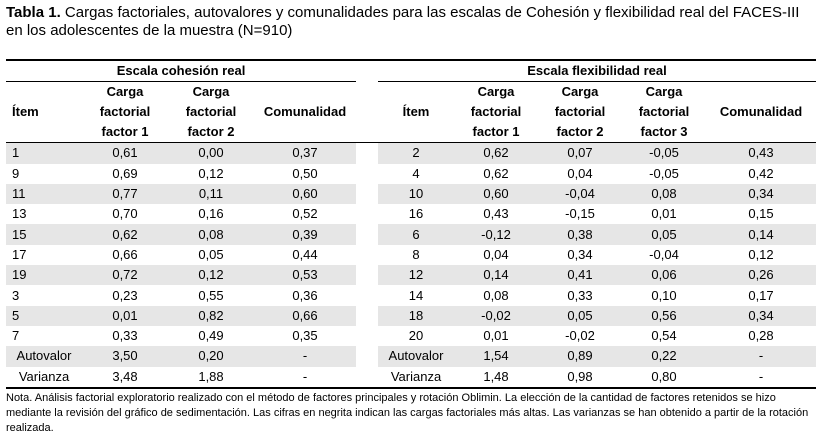 The height and width of the screenshot is (438, 821). What do you see at coordinates (580, 356) in the screenshot?
I see `cell-value-right: 0,89` at bounding box center [580, 356].